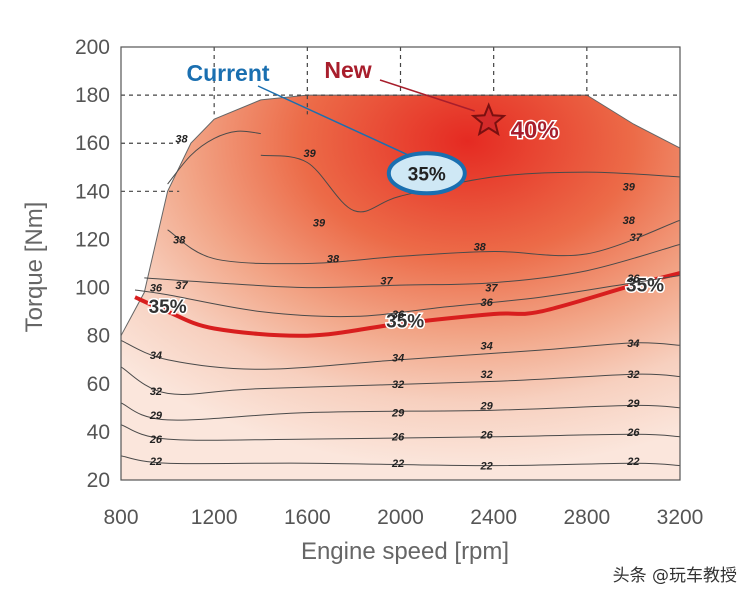 The height and width of the screenshot is (600, 753). Describe the element at coordinates (400, 517) in the screenshot. I see `x-tick-label: 2000` at that location.